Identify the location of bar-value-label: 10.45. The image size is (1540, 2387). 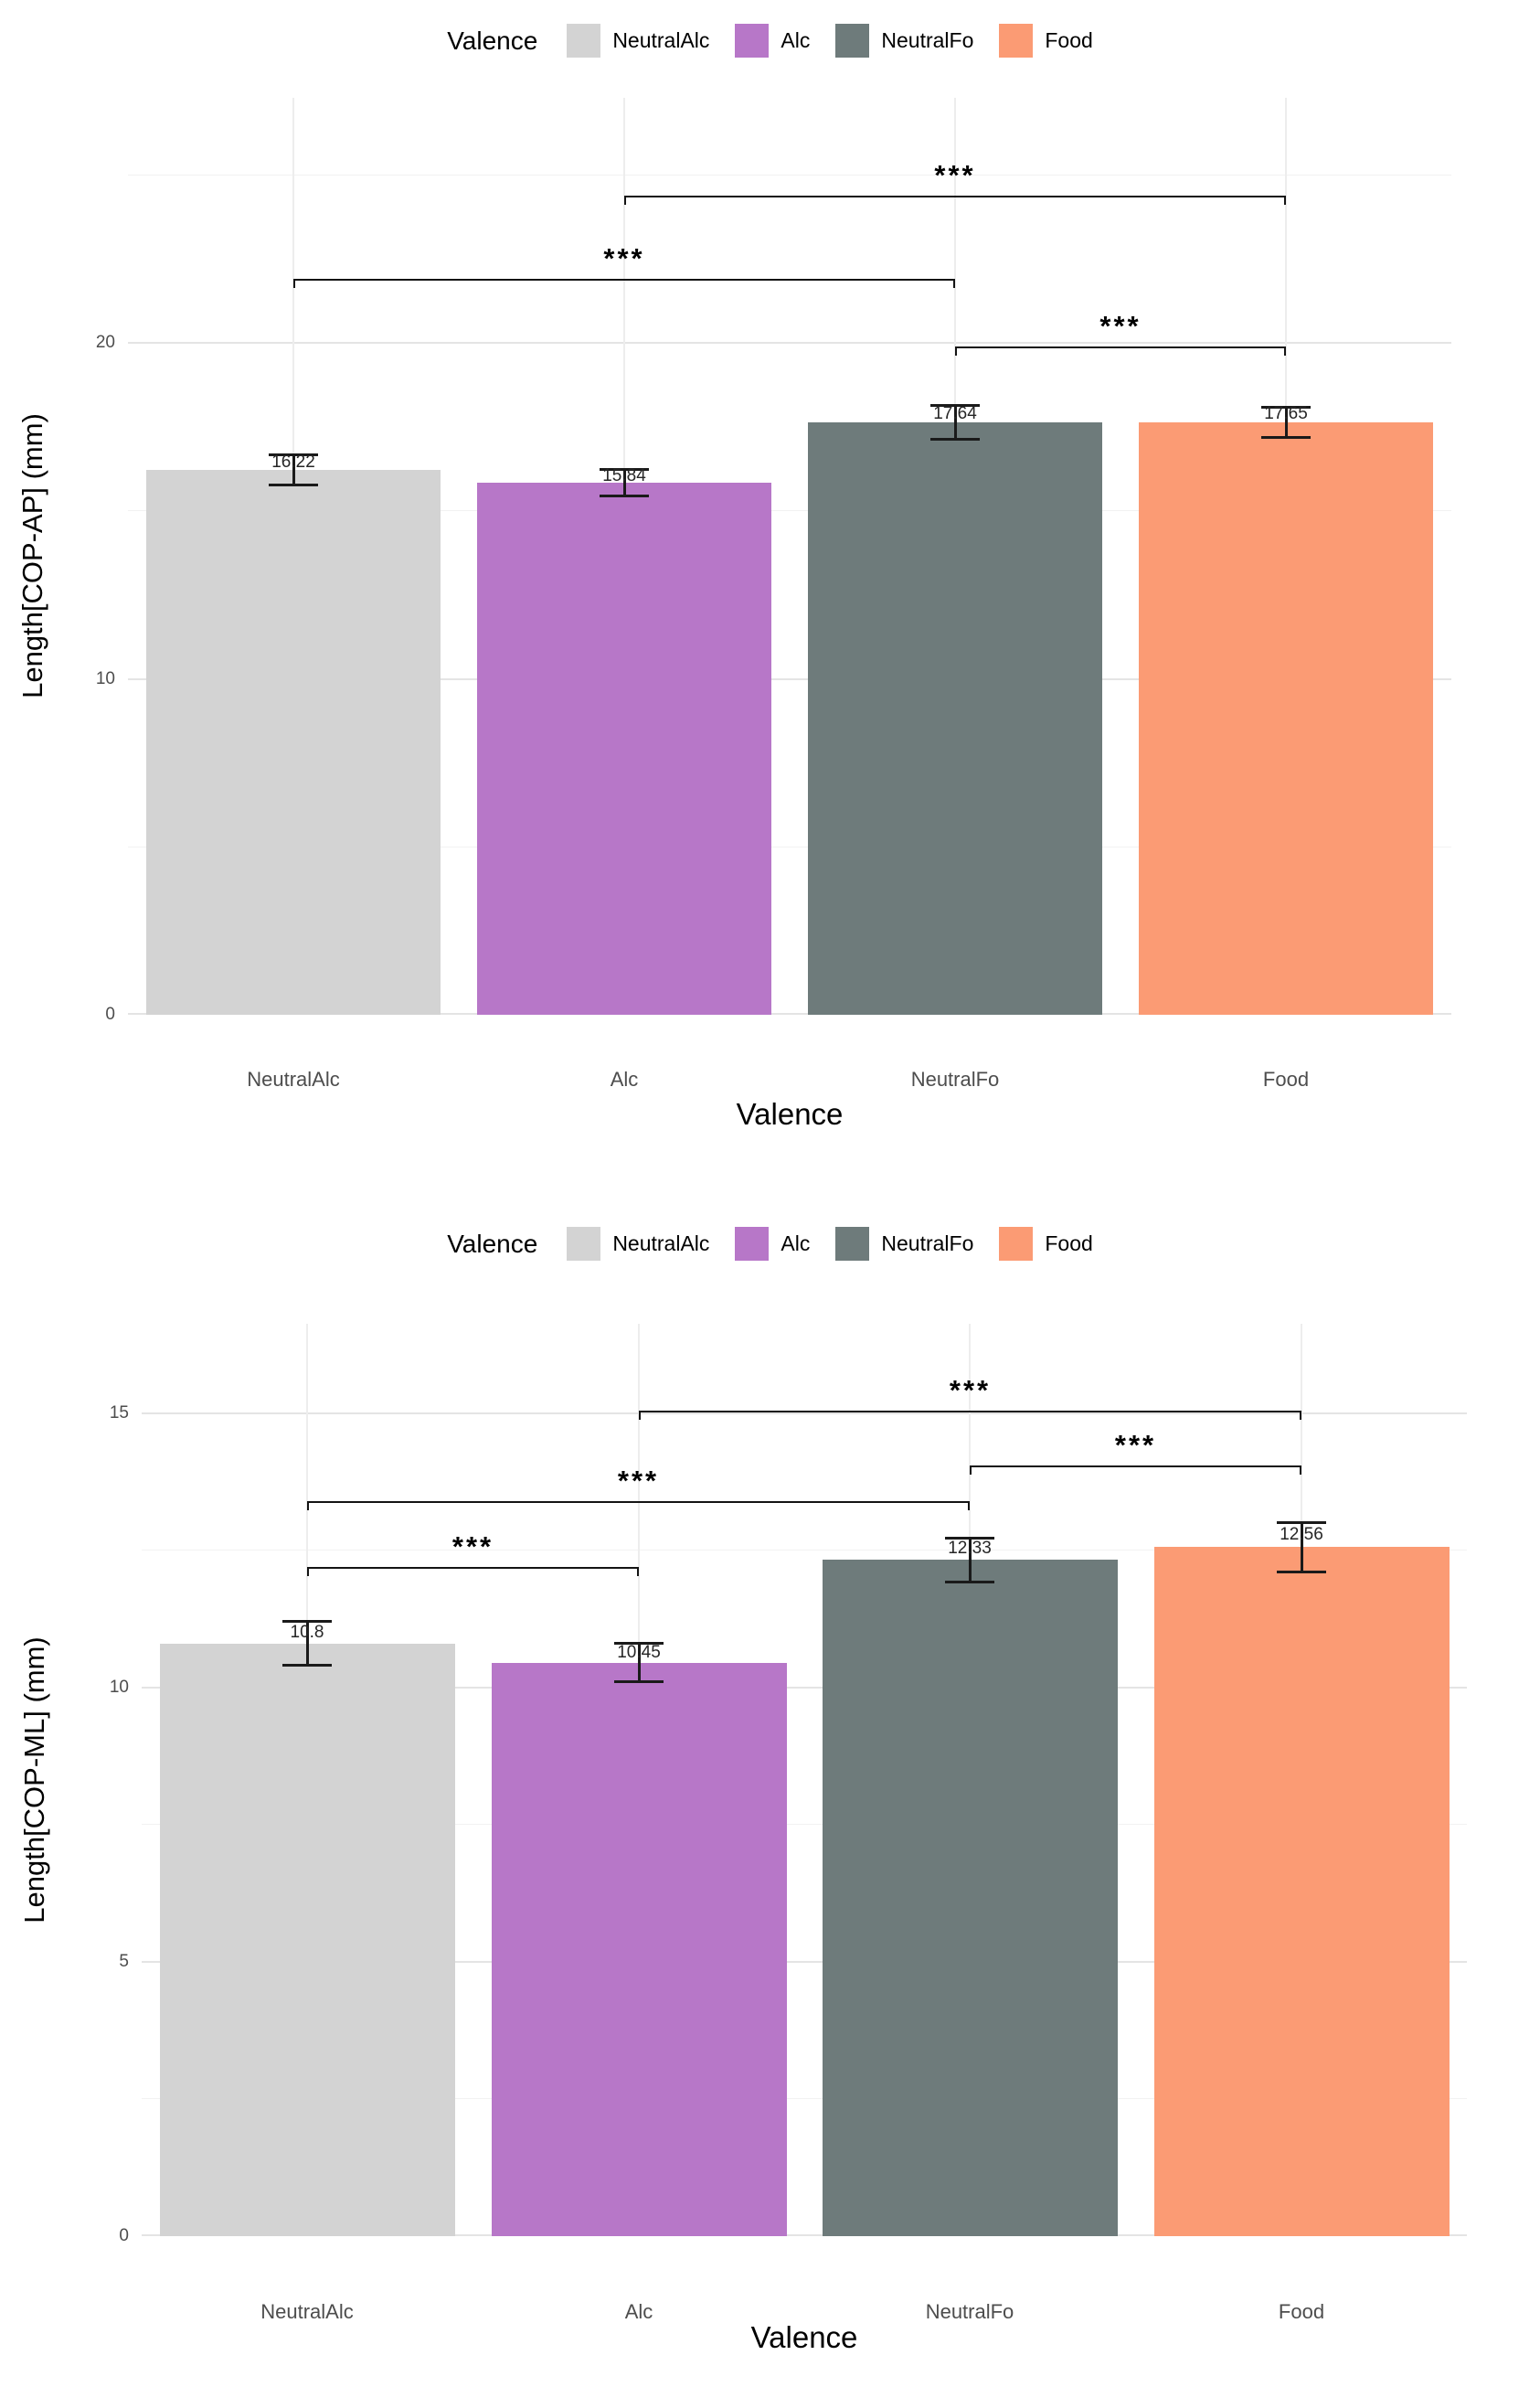
(639, 1653).